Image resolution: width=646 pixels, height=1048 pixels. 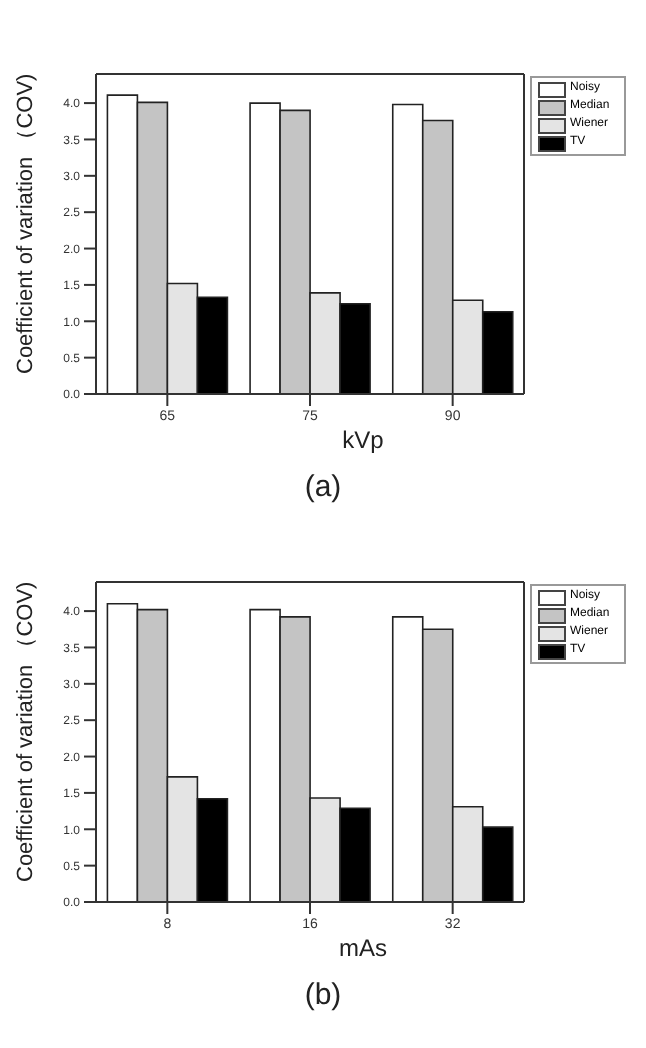 I want to click on text: (a), so click(x=323, y=487).